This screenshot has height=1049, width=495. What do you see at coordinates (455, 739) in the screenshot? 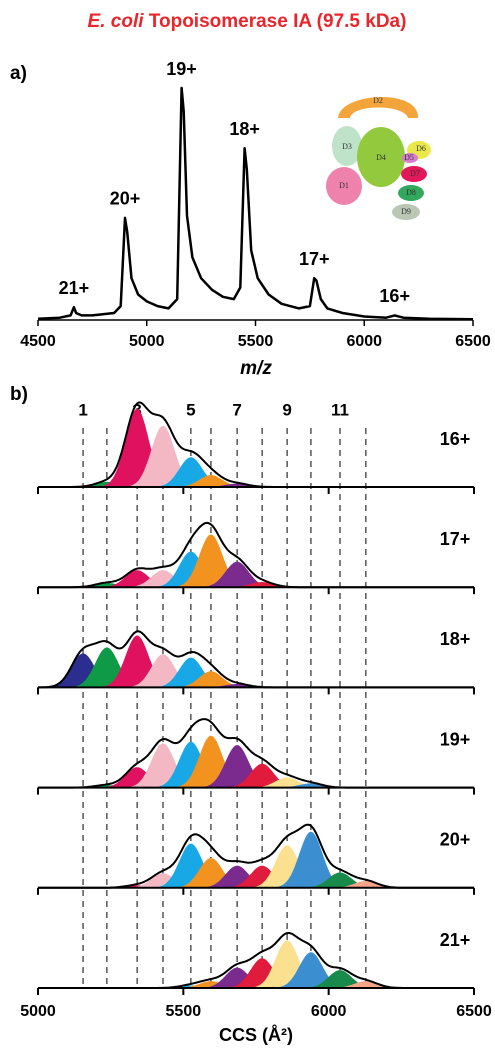
I see `series-label: 19+` at bounding box center [455, 739].